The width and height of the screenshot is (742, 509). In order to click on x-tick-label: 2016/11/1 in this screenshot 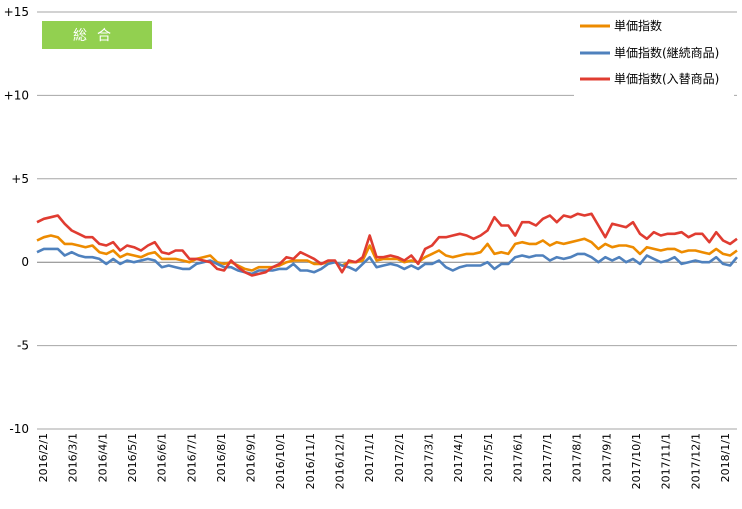, I will do `click(310, 461)`.